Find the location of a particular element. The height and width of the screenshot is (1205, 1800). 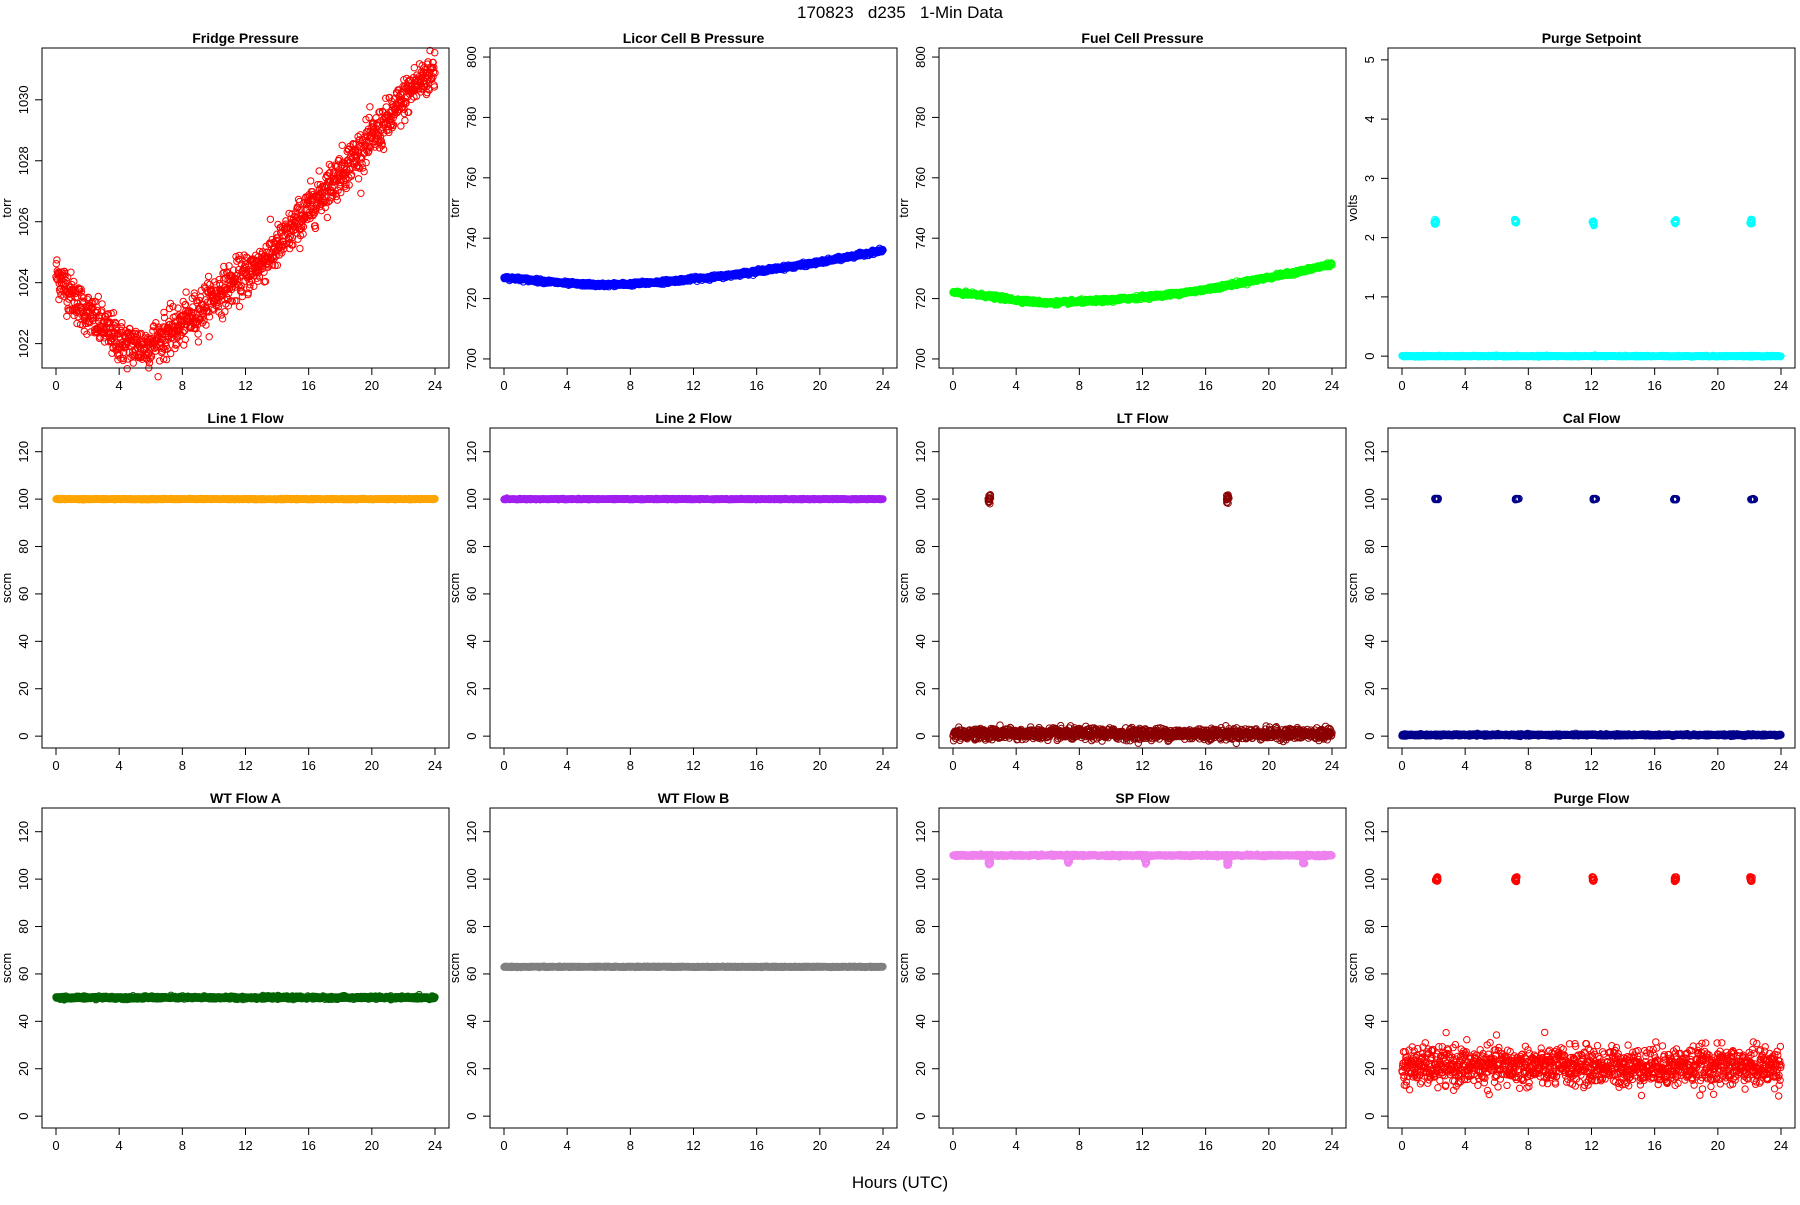

y-tick-label: 1028 is located at coordinates (23, 160).